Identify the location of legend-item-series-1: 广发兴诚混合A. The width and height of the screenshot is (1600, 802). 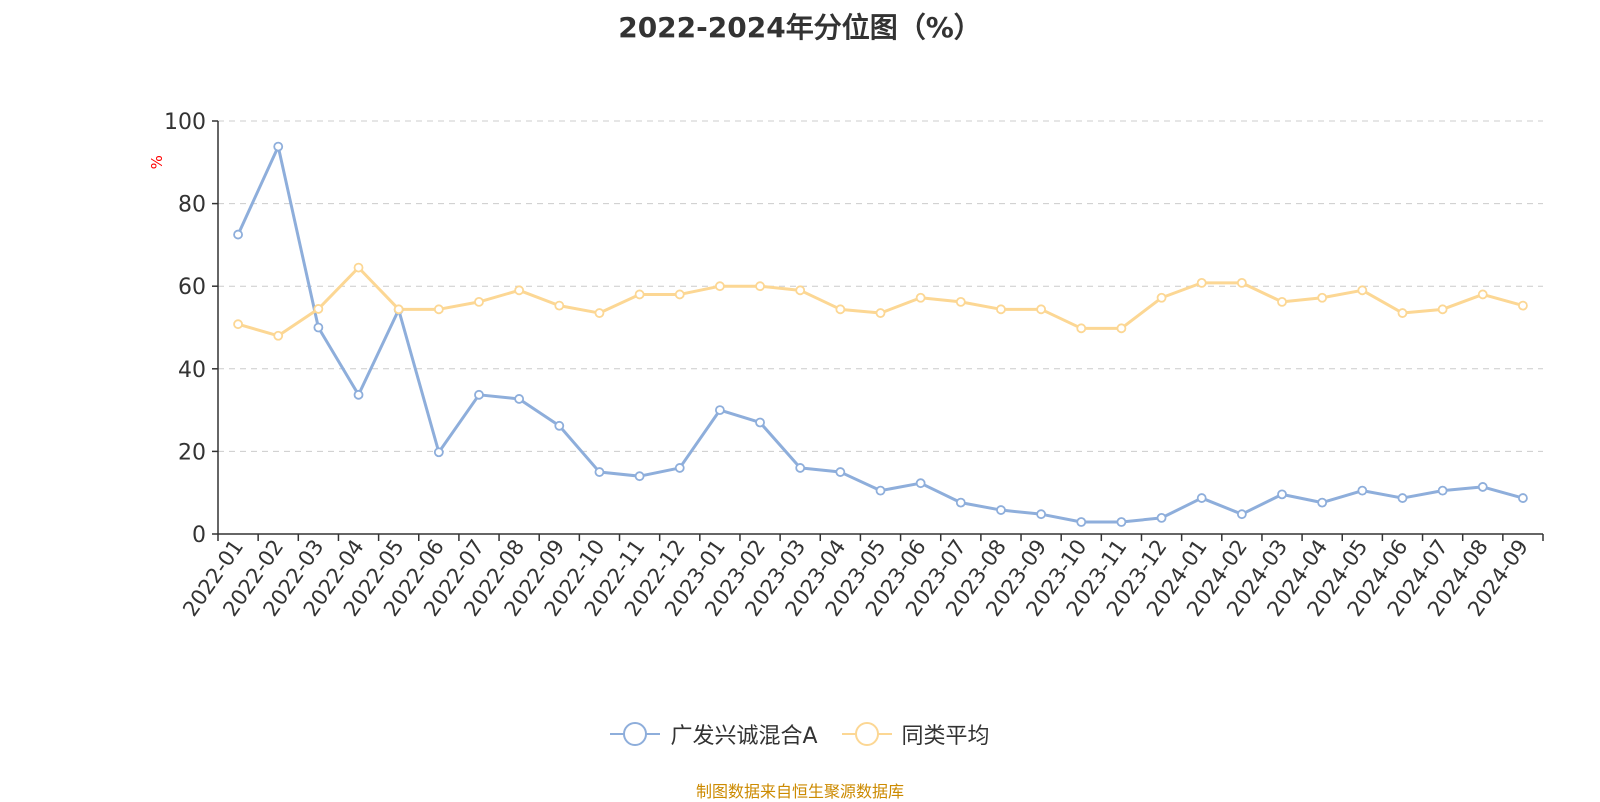
(714, 734).